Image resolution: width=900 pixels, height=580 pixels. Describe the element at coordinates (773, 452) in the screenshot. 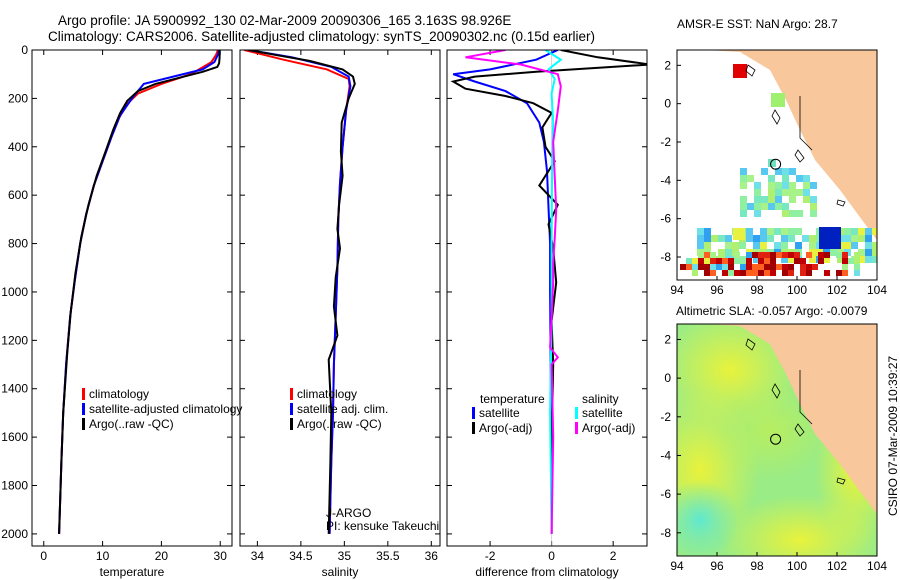

I see `sla-map-ticks: 94 96 98 100 102 104 2 0 -2 -4 -6 -8` at that location.